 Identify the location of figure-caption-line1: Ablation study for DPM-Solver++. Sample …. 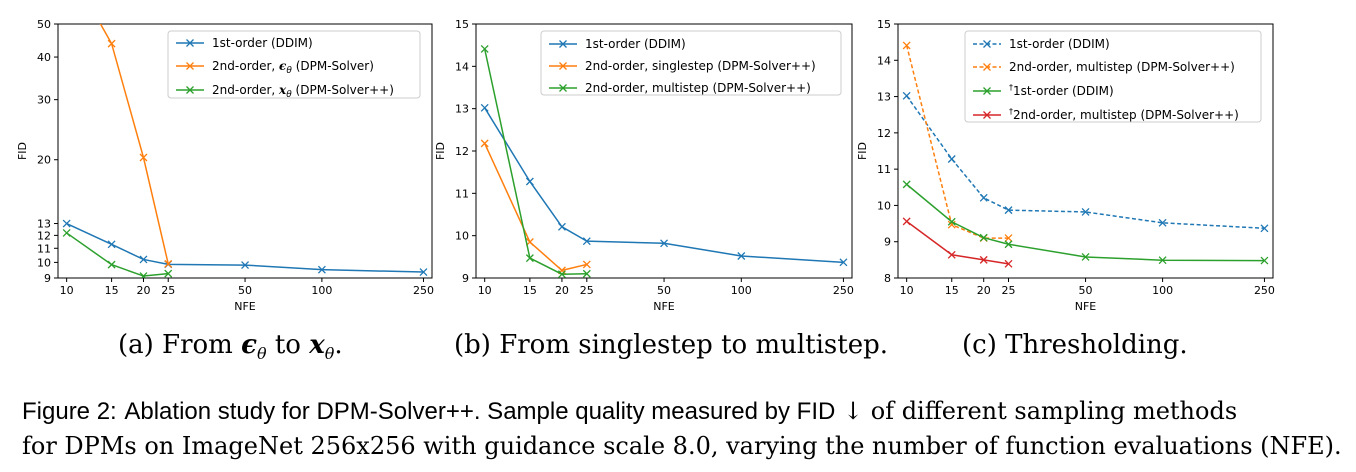
(480, 411).